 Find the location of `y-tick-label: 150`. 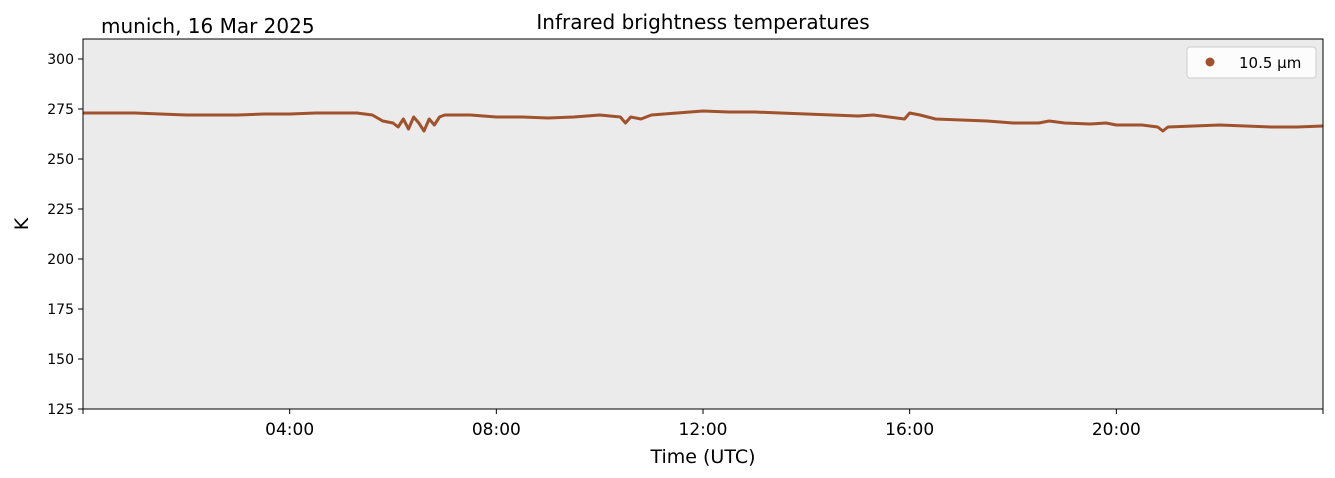

y-tick-label: 150 is located at coordinates (60, 360).